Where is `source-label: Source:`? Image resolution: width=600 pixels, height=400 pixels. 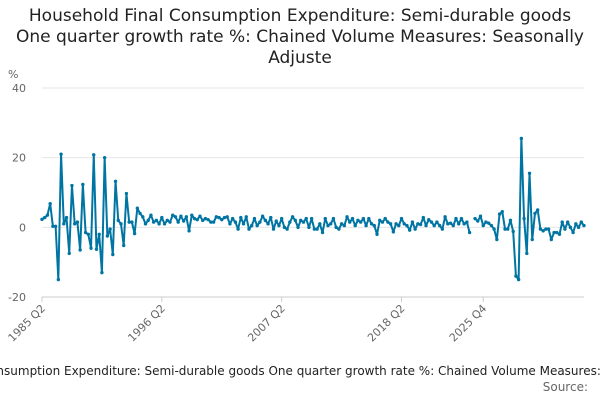
source-label: Source: is located at coordinates (565, 387).